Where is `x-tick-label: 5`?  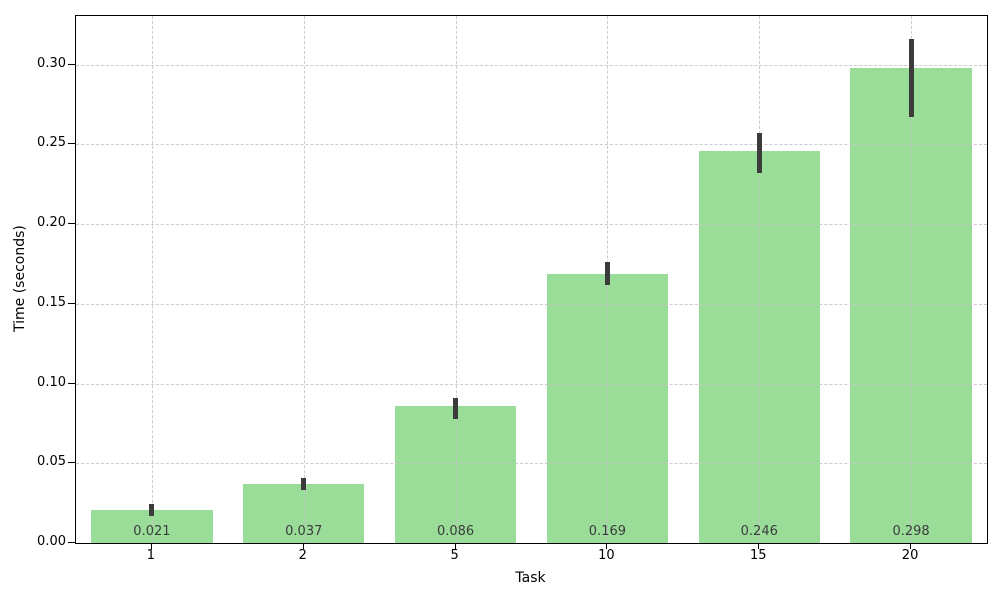 x-tick-label: 5 is located at coordinates (454, 555).